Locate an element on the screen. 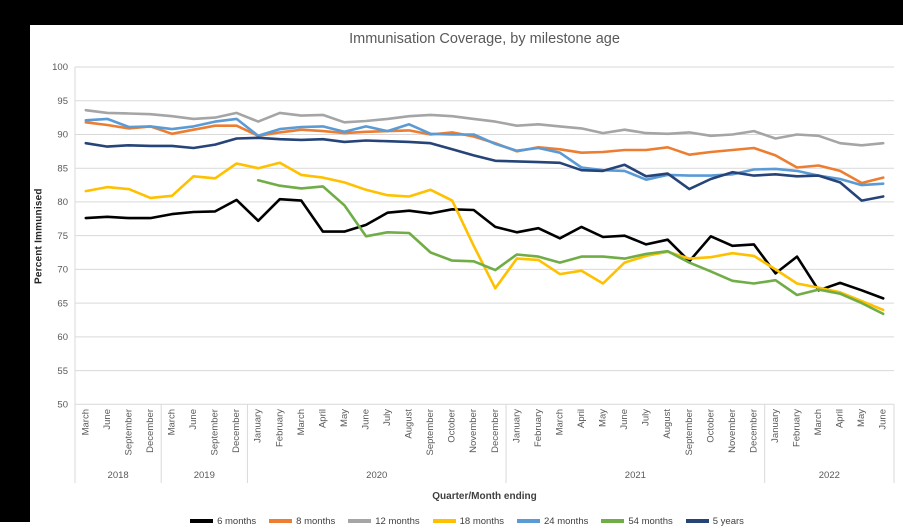 The height and width of the screenshot is (532, 903). x-year-label: 2022 is located at coordinates (829, 475).